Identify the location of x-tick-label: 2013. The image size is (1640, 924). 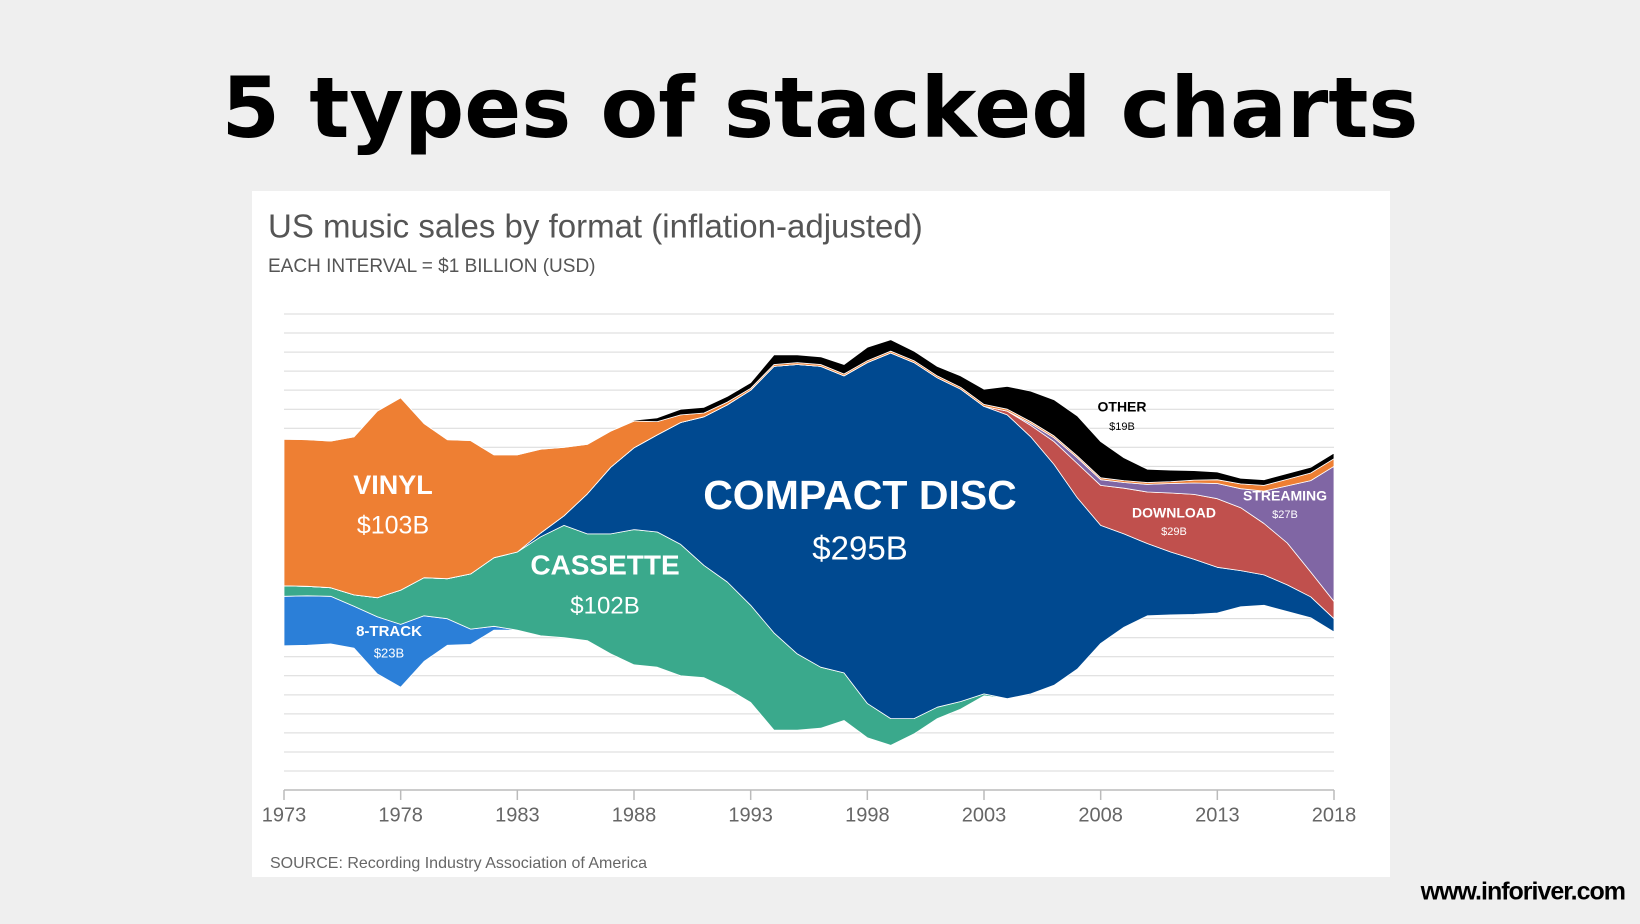
(1217, 815).